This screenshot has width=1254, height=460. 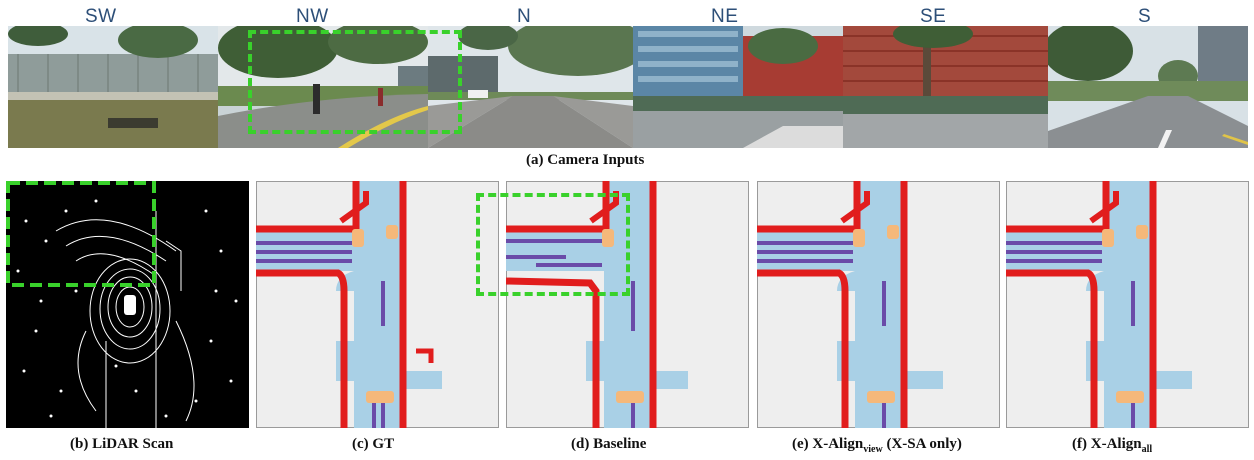 What do you see at coordinates (113, 87) in the screenshot?
I see `camera-image-sw` at bounding box center [113, 87].